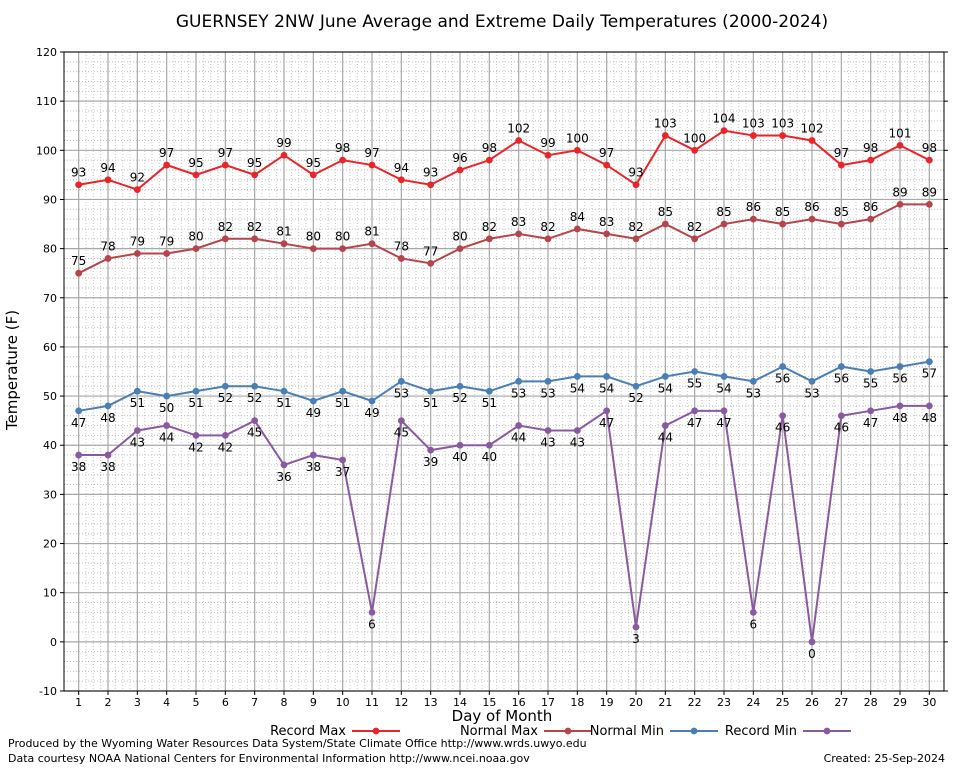 Image resolution: width=954 pixels, height=768 pixels. What do you see at coordinates (50, 249) in the screenshot?
I see `y-tick-label: 80` at bounding box center [50, 249].